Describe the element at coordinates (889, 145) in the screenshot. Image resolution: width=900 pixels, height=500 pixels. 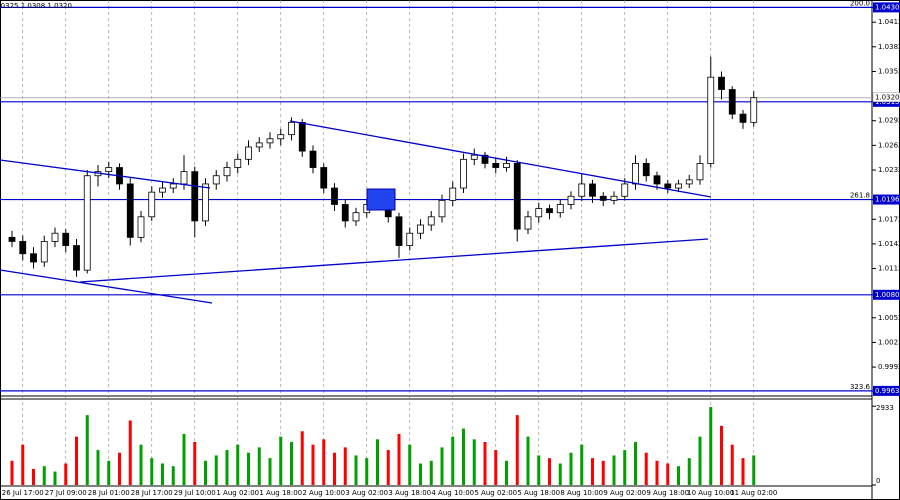
I see `y-tick-label: 1.0262` at that location.